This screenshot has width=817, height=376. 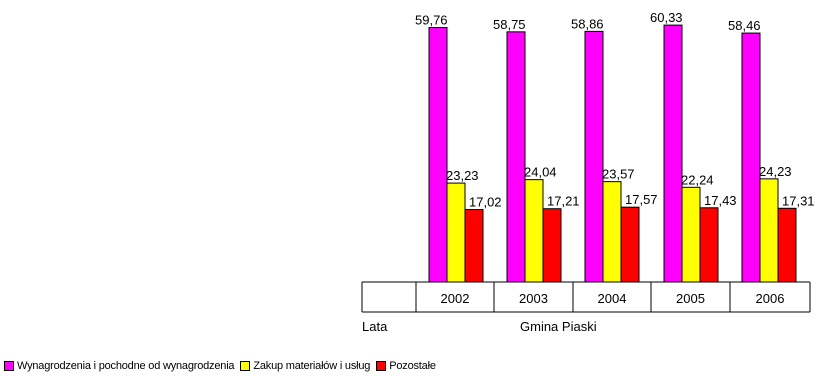 What do you see at coordinates (612, 232) in the screenshot?
I see `bar-2004-s2` at bounding box center [612, 232].